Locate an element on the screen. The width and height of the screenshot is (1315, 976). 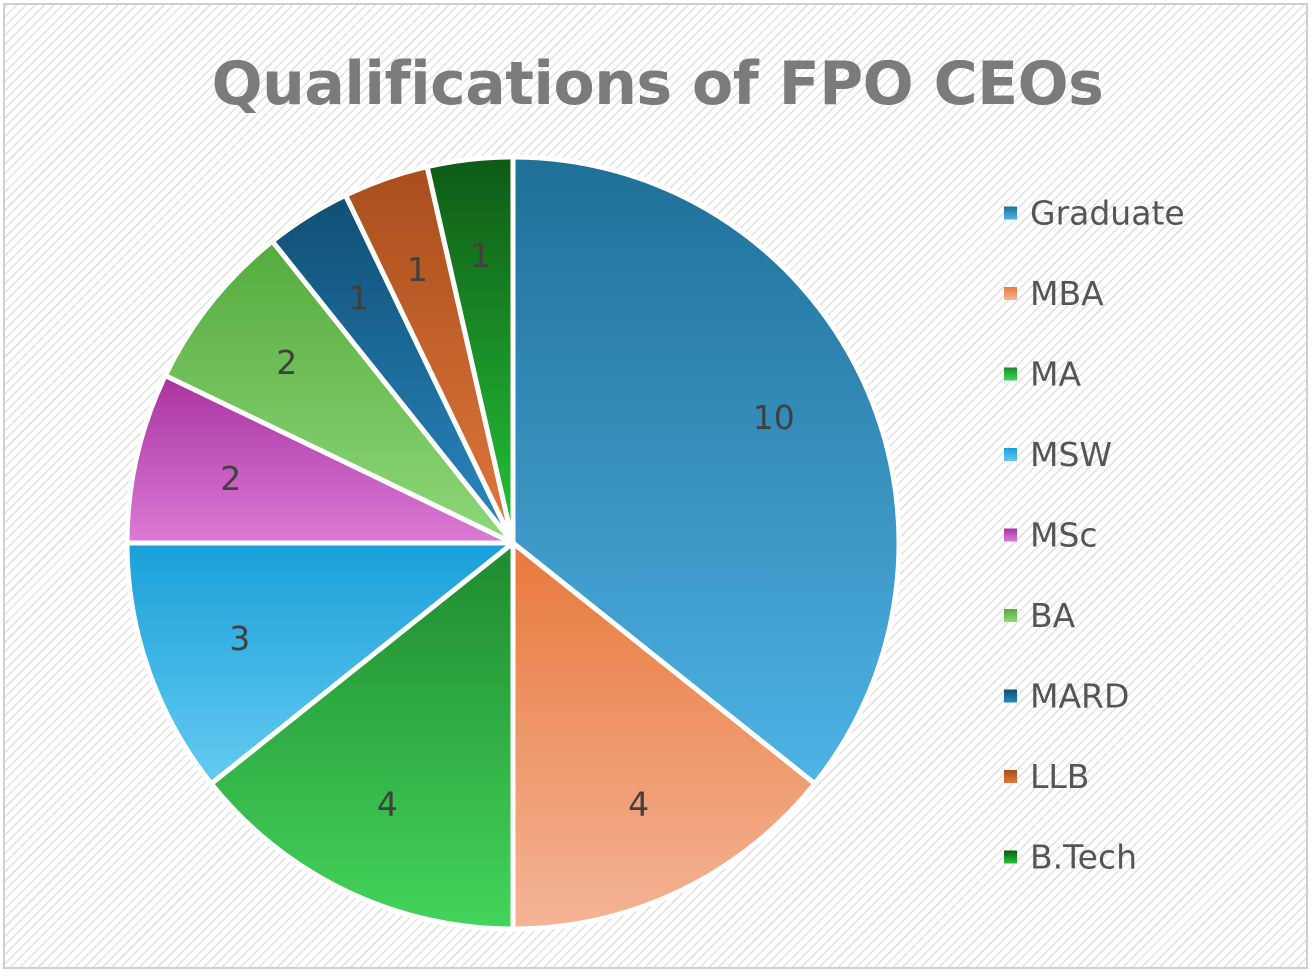
legend-swatch-llb is located at coordinates (1010, 776).